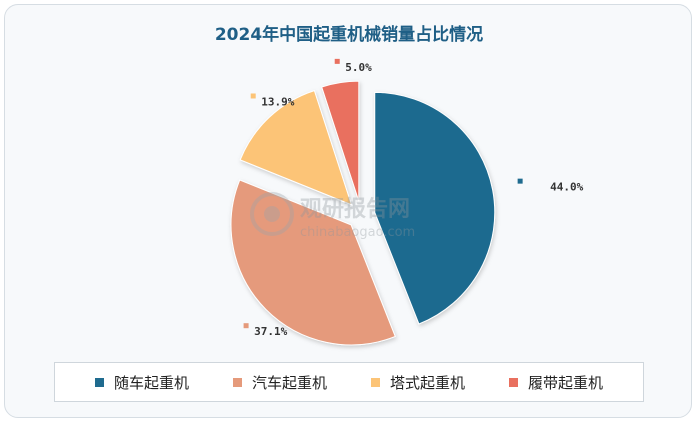 The width and height of the screenshot is (698, 424). Describe the element at coordinates (277, 101) in the screenshot. I see `data-label: 13.9%` at that location.